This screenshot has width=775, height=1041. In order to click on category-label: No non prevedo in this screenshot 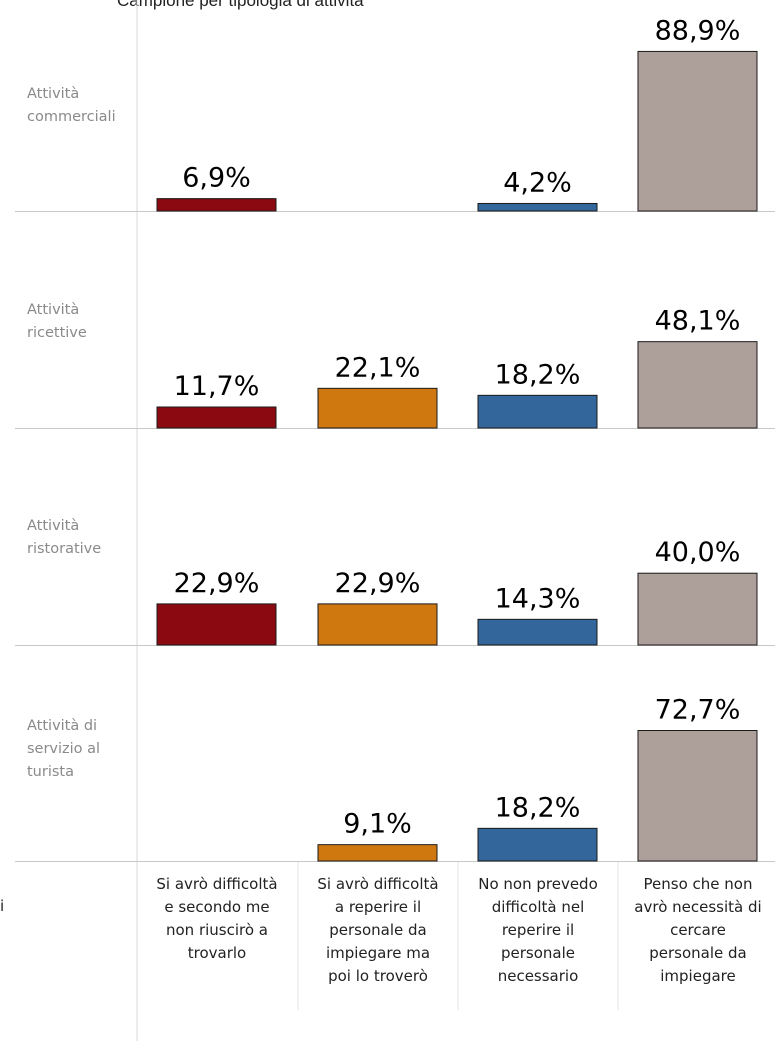, I will do `click(538, 884)`.